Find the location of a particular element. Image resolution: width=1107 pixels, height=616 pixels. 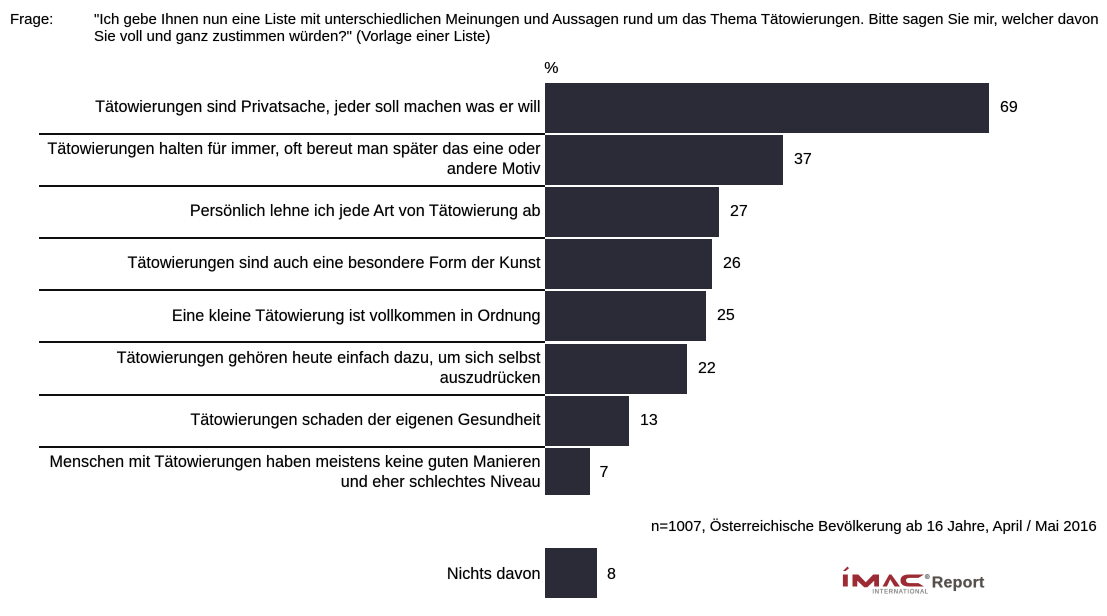

svg-text: R is located at coordinates (927, 577).